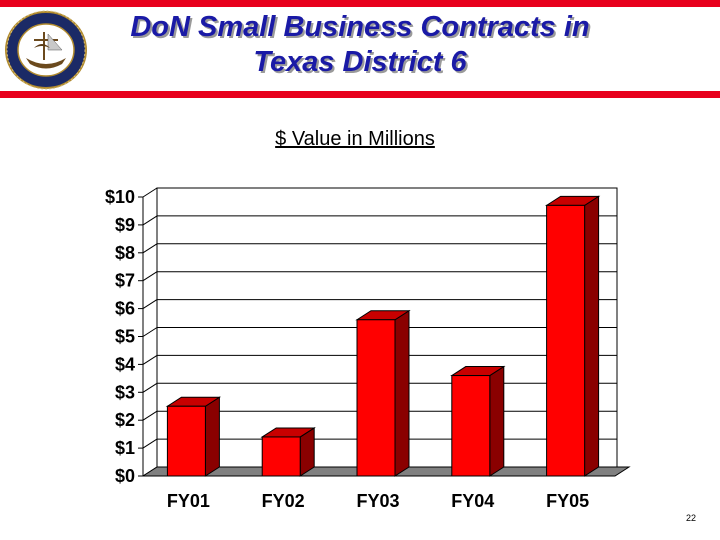  I want to click on x-tick-label: FY01, so click(188, 501).